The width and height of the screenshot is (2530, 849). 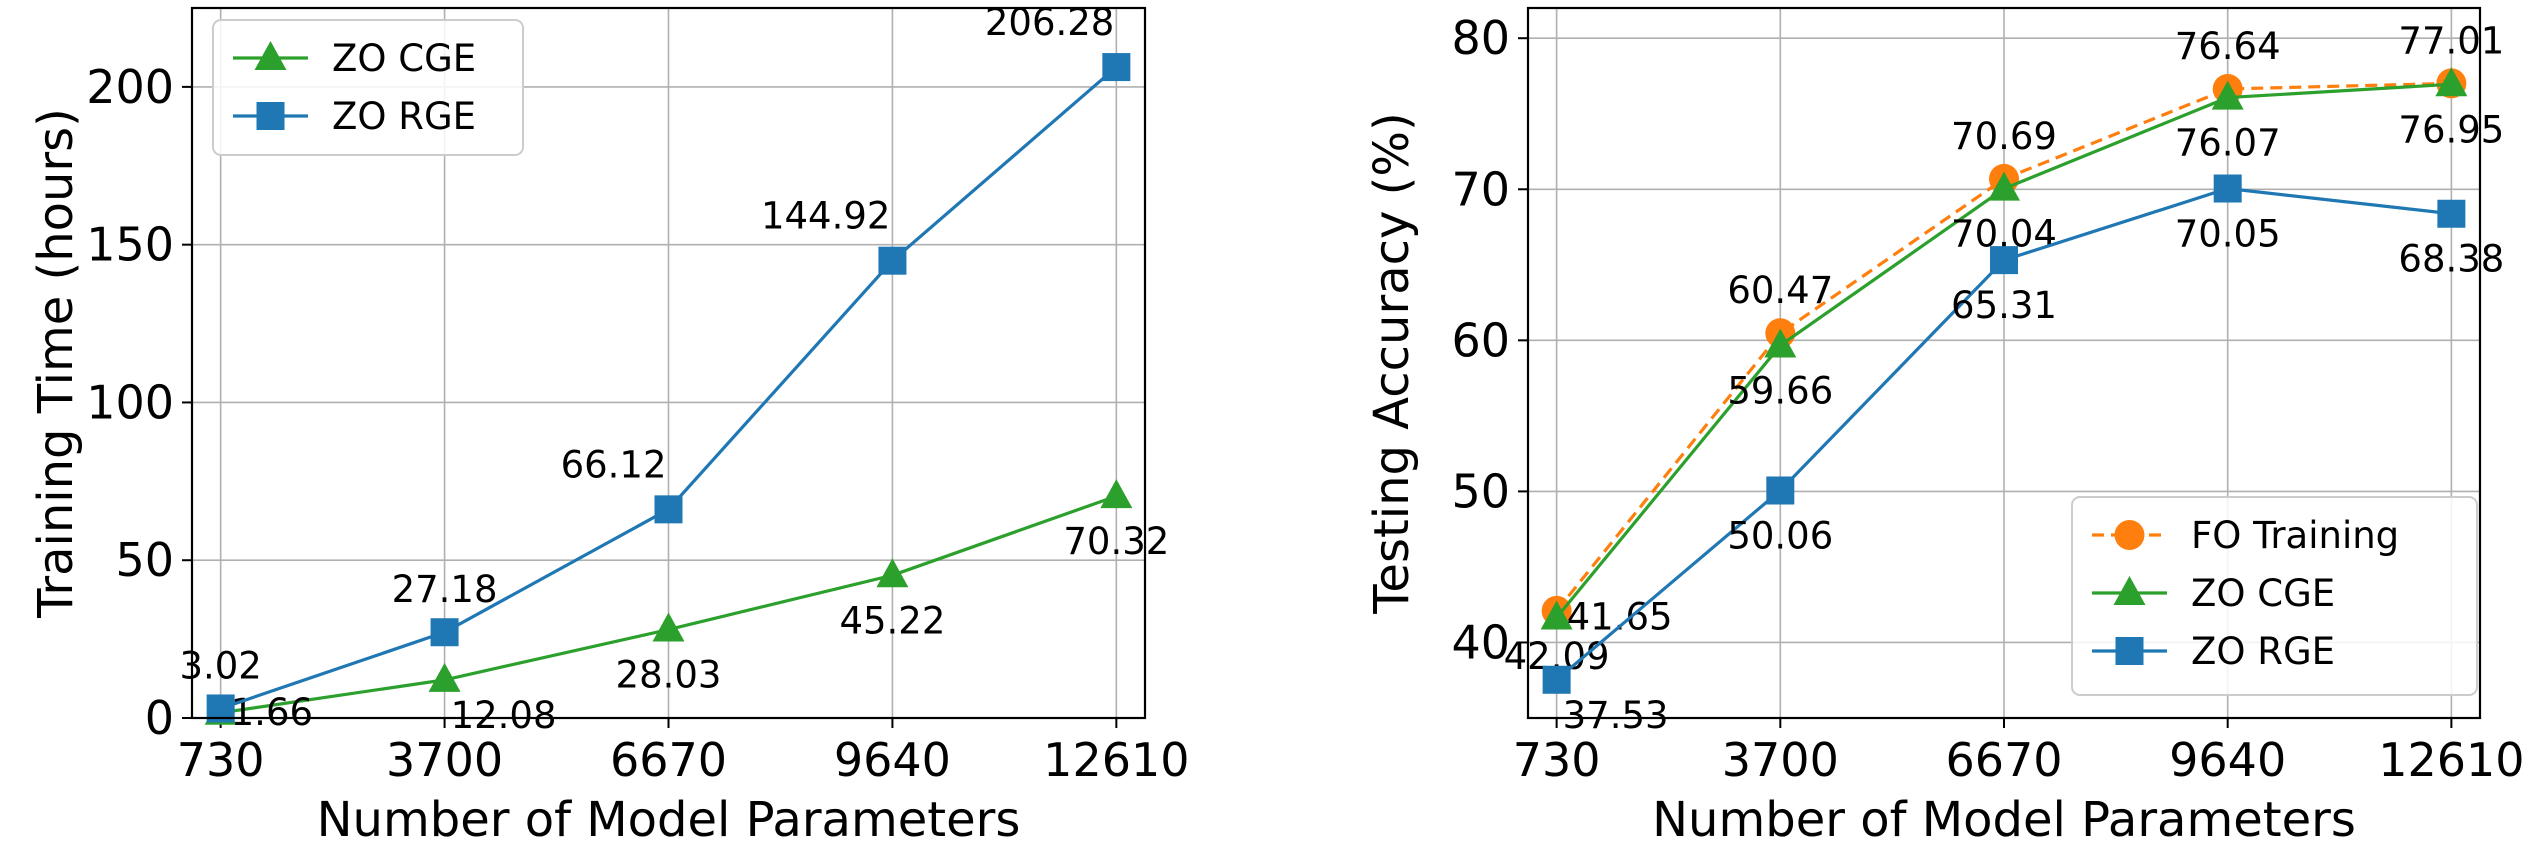 I want to click on data-label: 70.32, so click(x=1116, y=541).